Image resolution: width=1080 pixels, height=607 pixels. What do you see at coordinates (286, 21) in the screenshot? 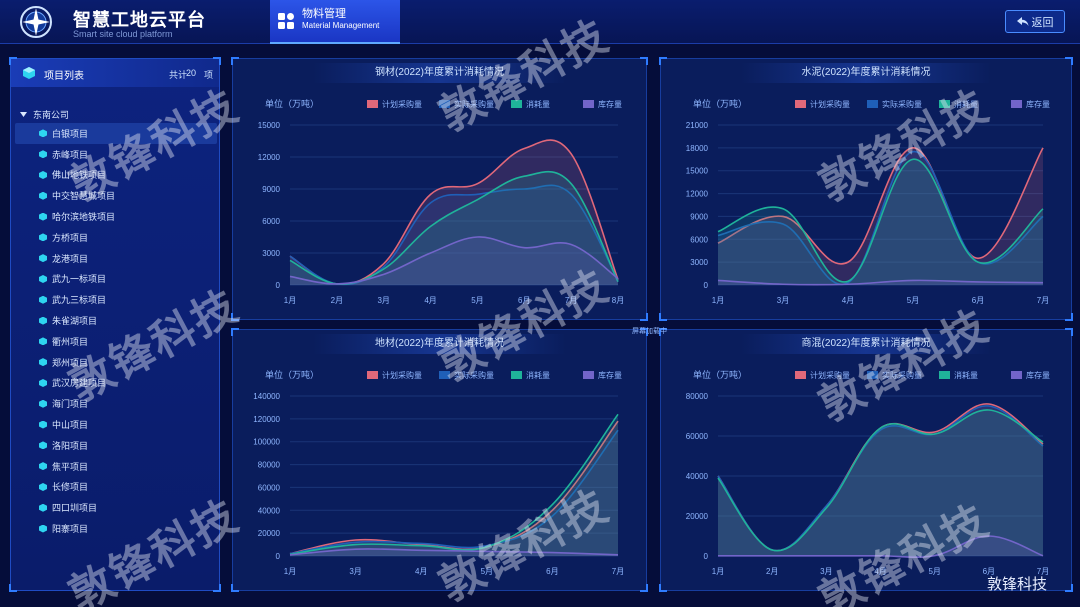
I see `grid-icon` at bounding box center [286, 21].